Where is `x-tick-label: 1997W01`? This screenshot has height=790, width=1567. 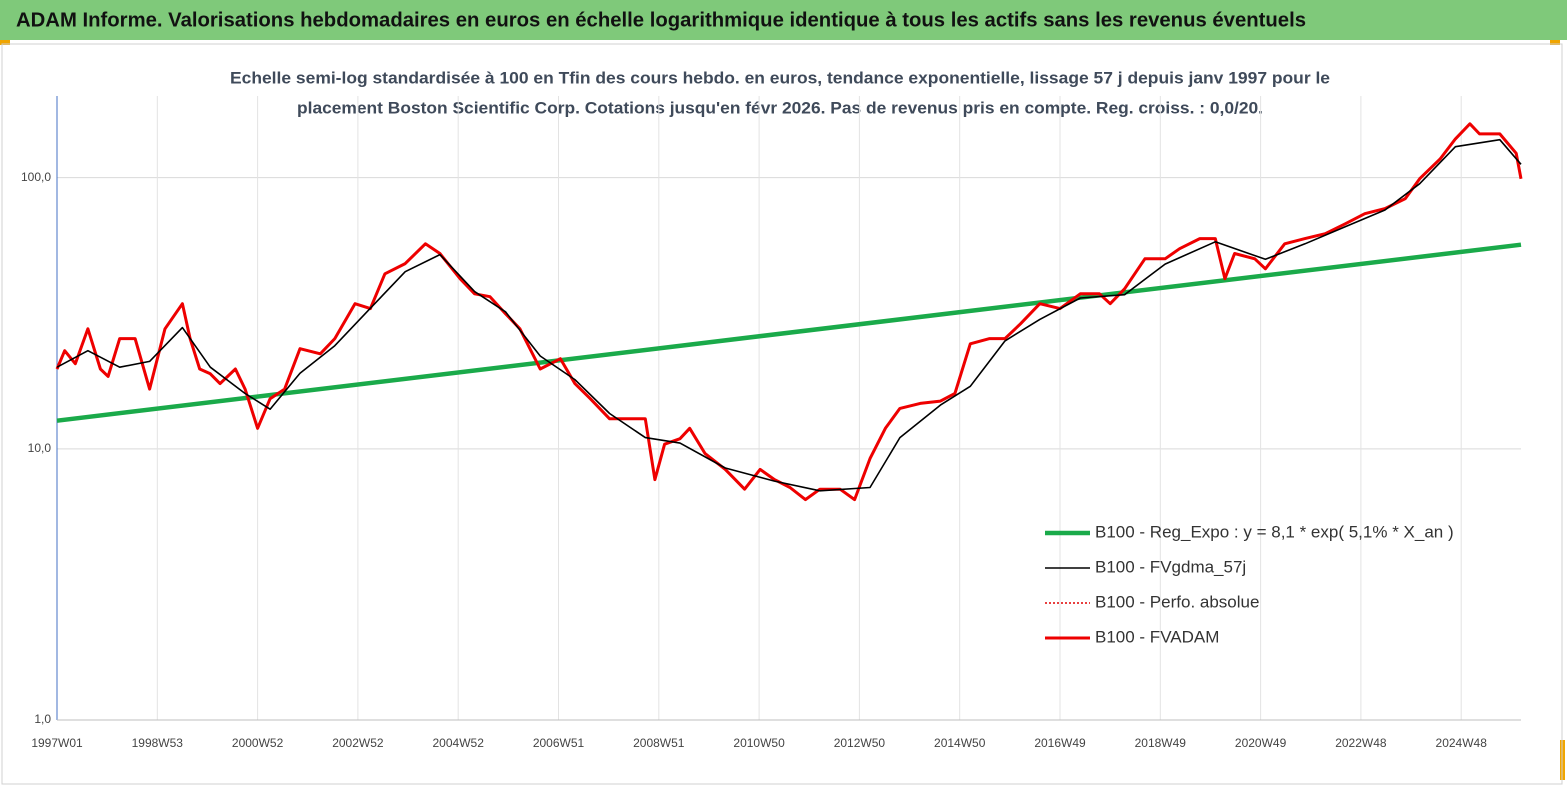
x-tick-label: 1997W01 is located at coordinates (57, 743).